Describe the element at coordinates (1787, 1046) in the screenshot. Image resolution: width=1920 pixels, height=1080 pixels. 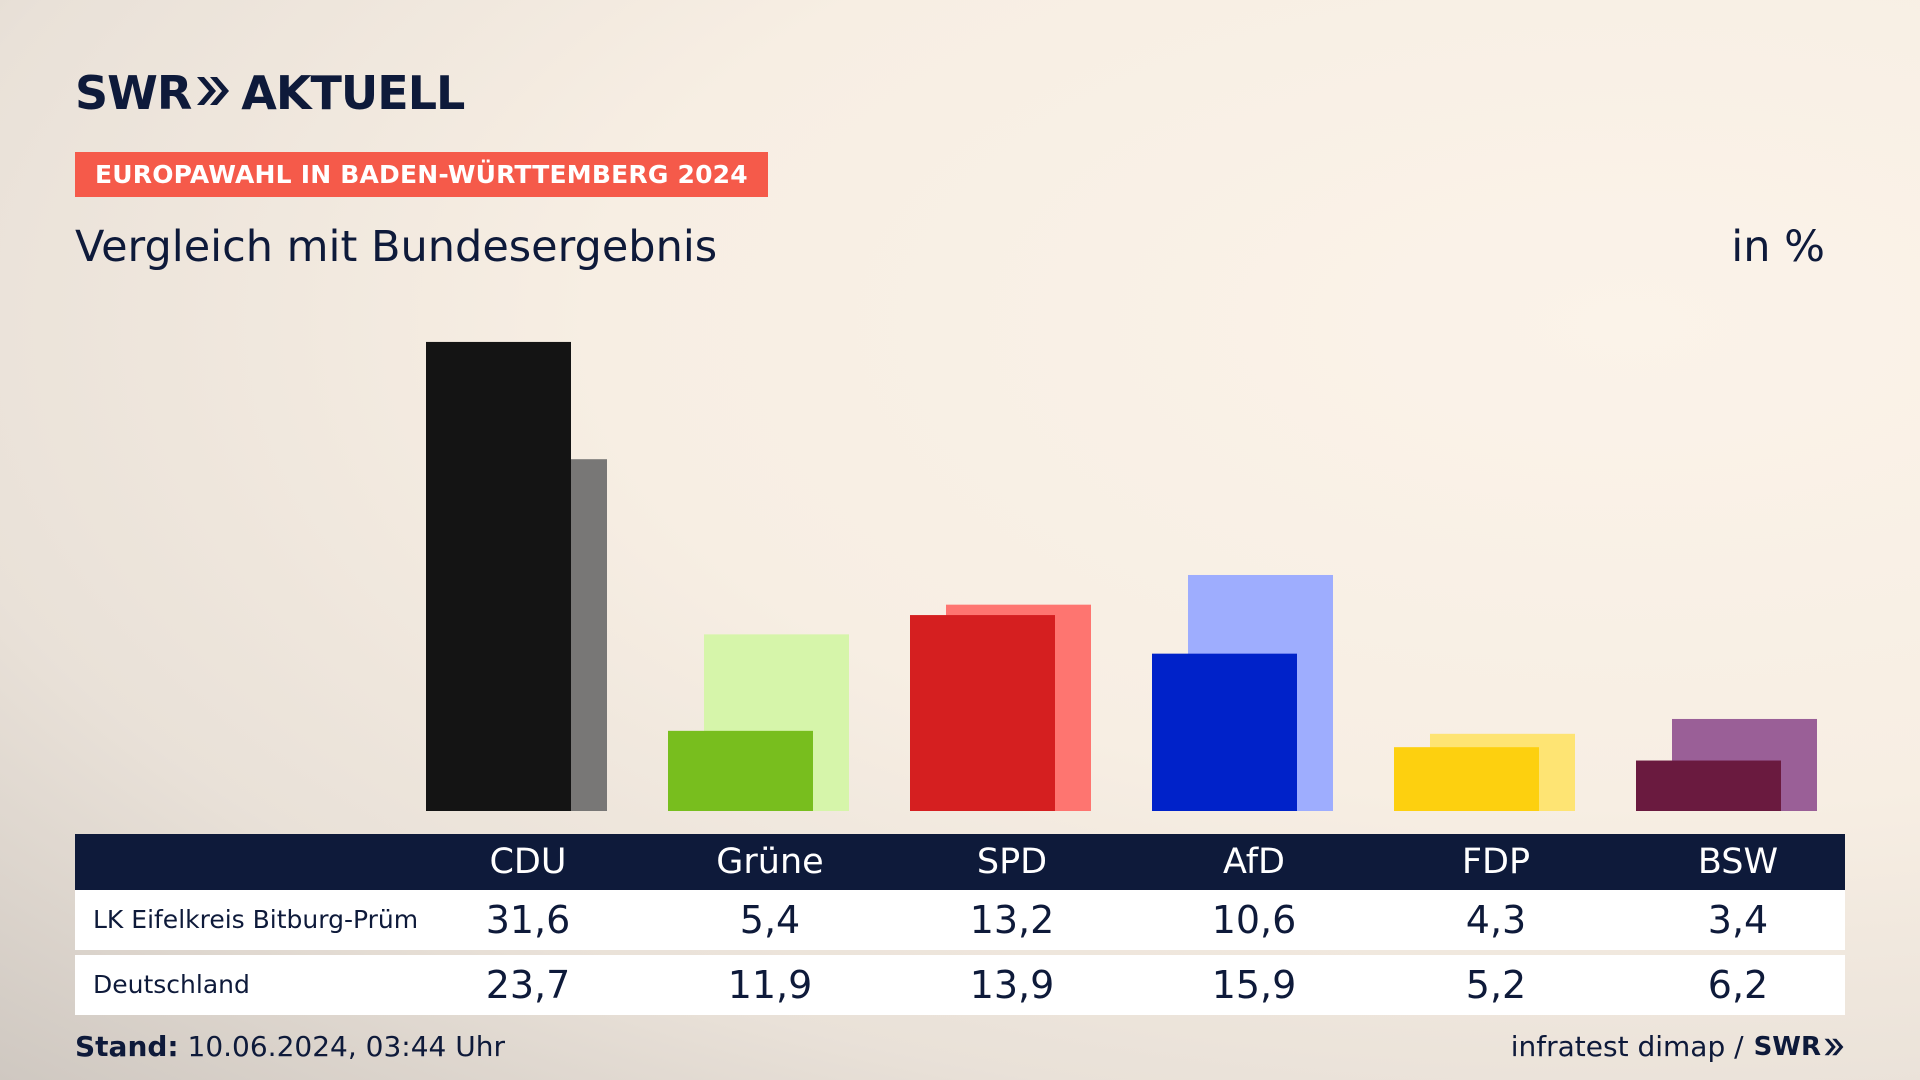
I see `source-brand: SWR` at that location.